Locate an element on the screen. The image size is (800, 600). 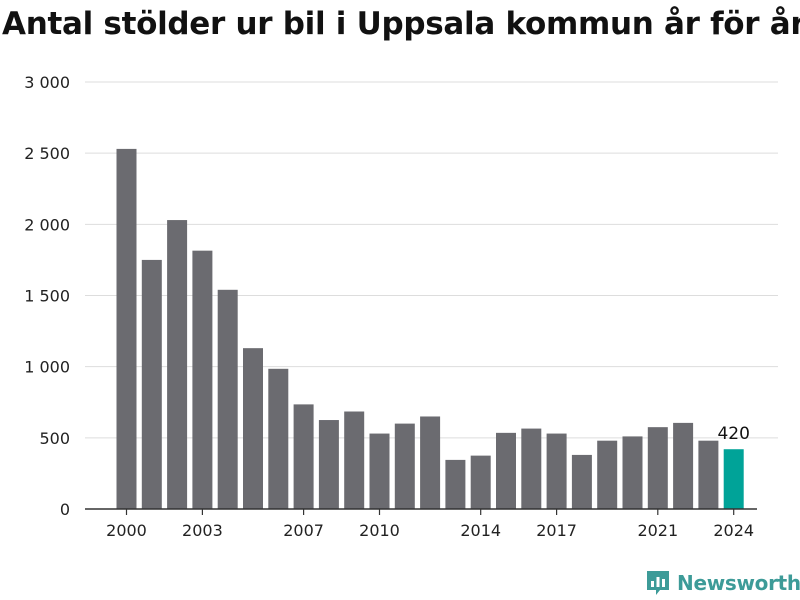
bar-2012 is located at coordinates (430, 462).